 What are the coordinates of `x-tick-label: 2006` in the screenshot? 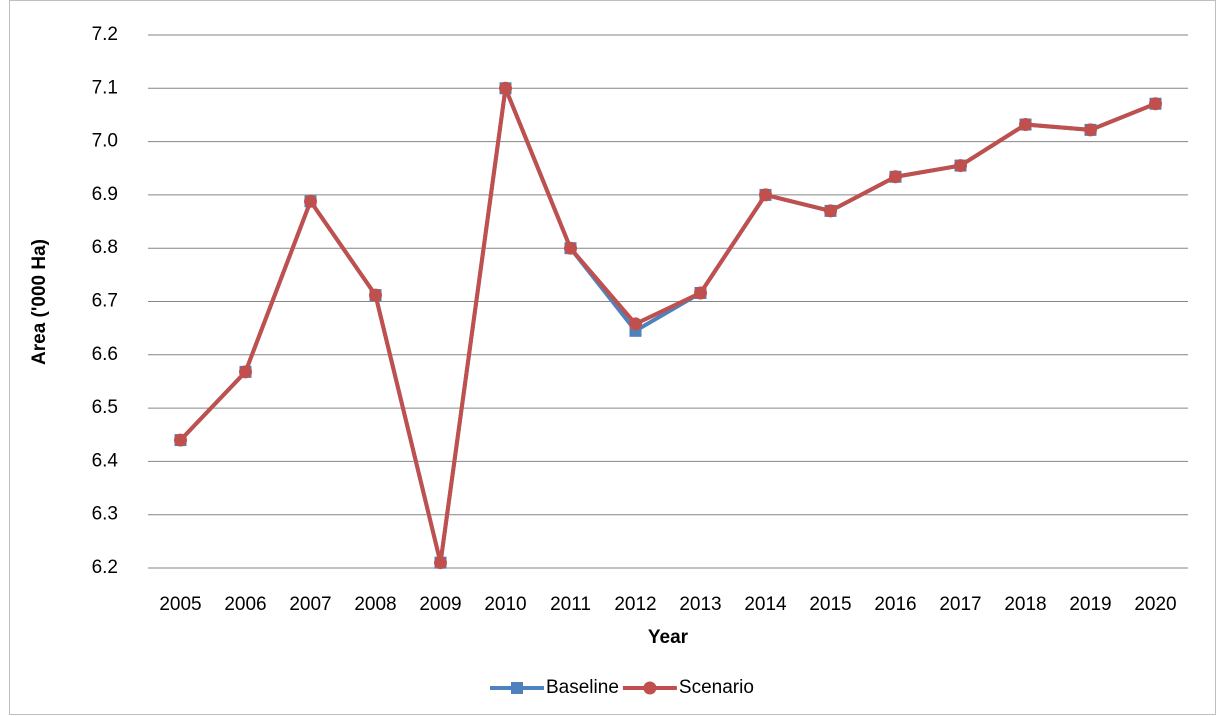 It's located at (245, 604).